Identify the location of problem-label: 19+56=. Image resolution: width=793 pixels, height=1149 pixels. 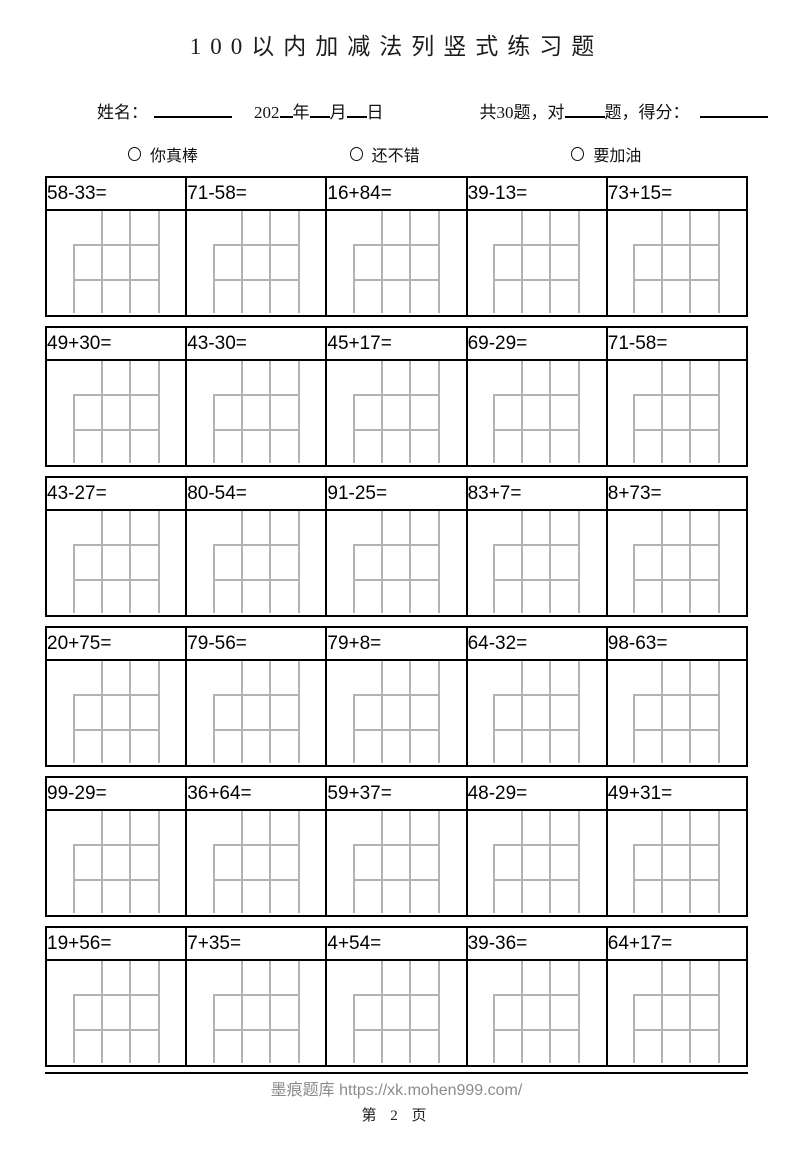
(116, 943).